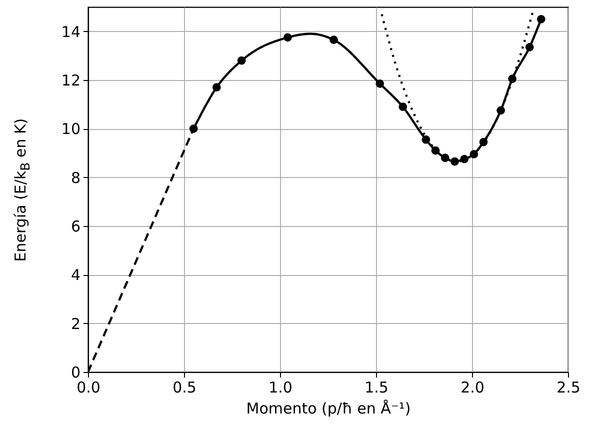 Image resolution: width=597 pixels, height=447 pixels. Describe the element at coordinates (70, 81) in the screenshot. I see `y-tick-label: 12` at that location.